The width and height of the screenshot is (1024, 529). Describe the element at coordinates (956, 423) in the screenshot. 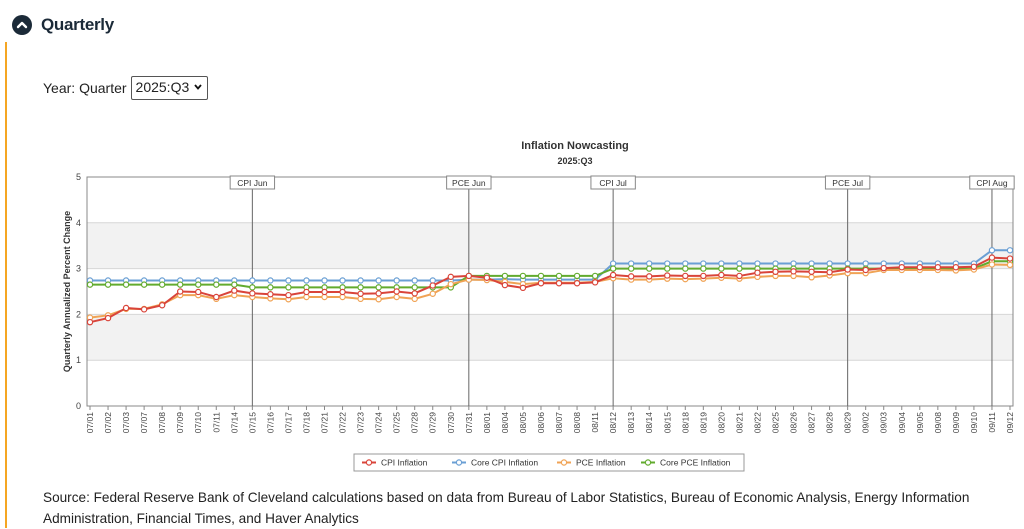

I see `x-tick-label: 09/09` at that location.